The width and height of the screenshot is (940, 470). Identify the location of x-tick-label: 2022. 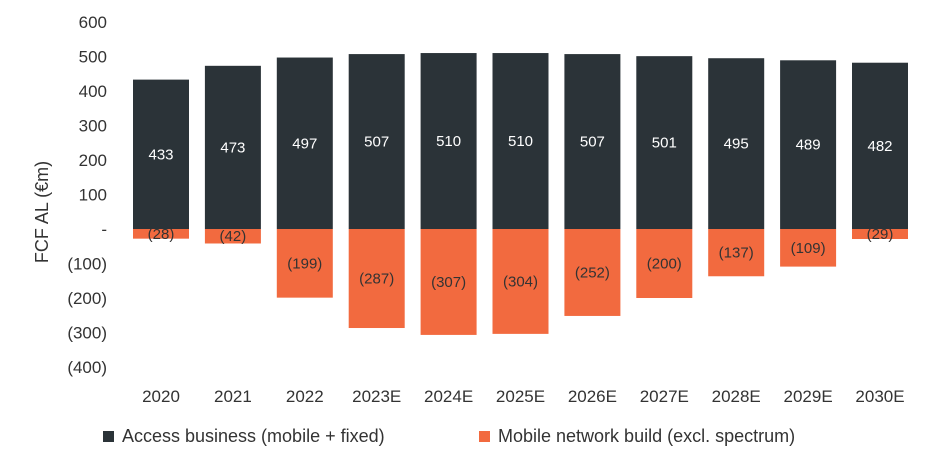
(305, 396).